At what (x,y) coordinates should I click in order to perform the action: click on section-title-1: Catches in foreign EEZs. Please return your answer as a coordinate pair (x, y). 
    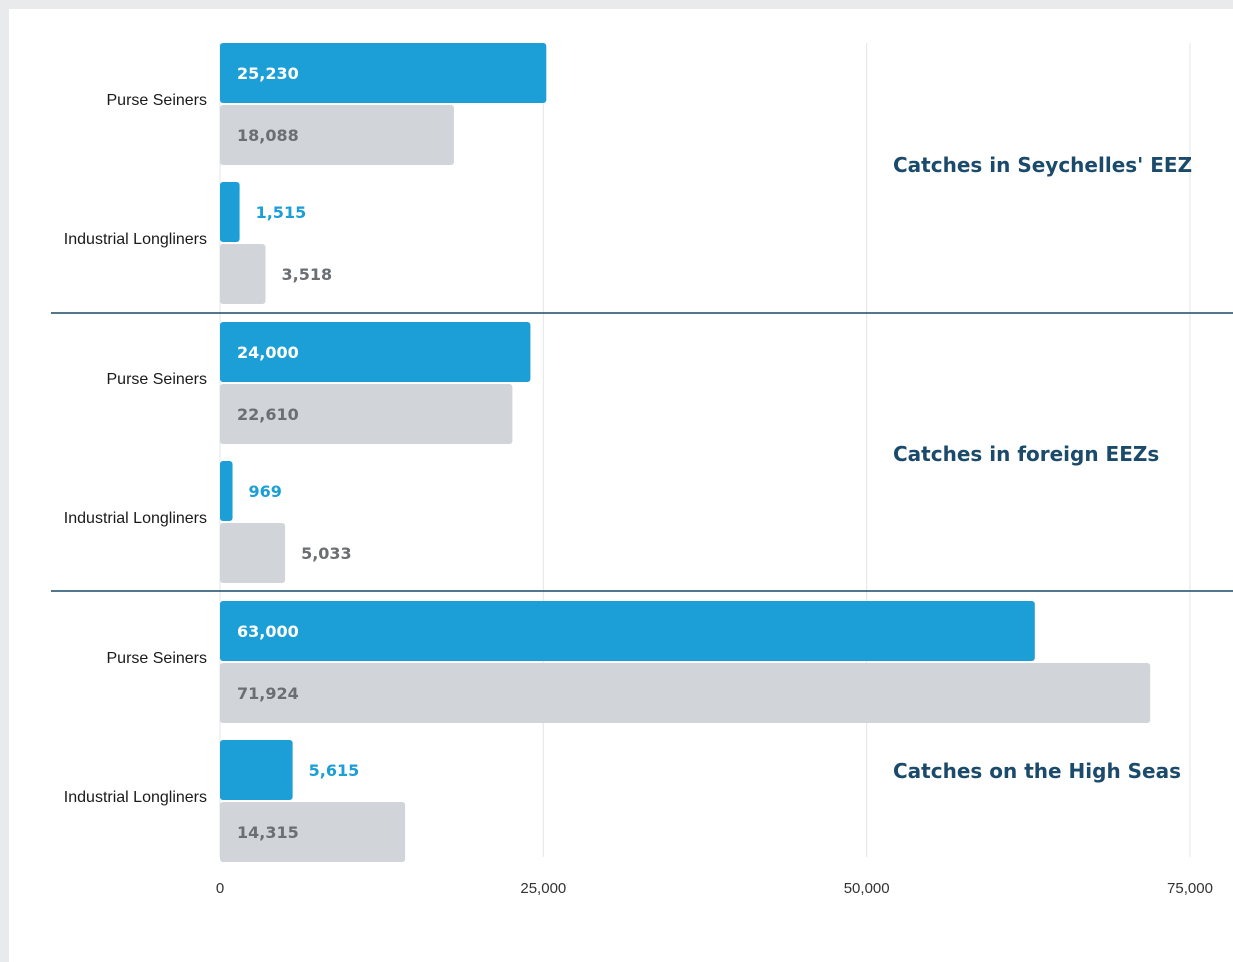
    Looking at the image, I should click on (1026, 454).